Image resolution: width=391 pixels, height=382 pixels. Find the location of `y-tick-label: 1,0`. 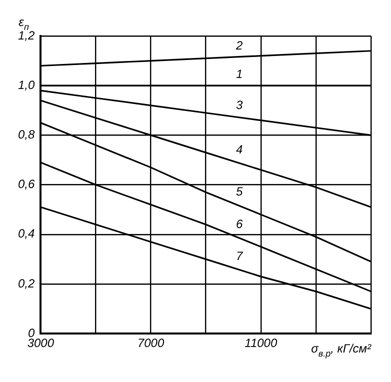

y-tick-label: 1,0 is located at coordinates (26, 85).